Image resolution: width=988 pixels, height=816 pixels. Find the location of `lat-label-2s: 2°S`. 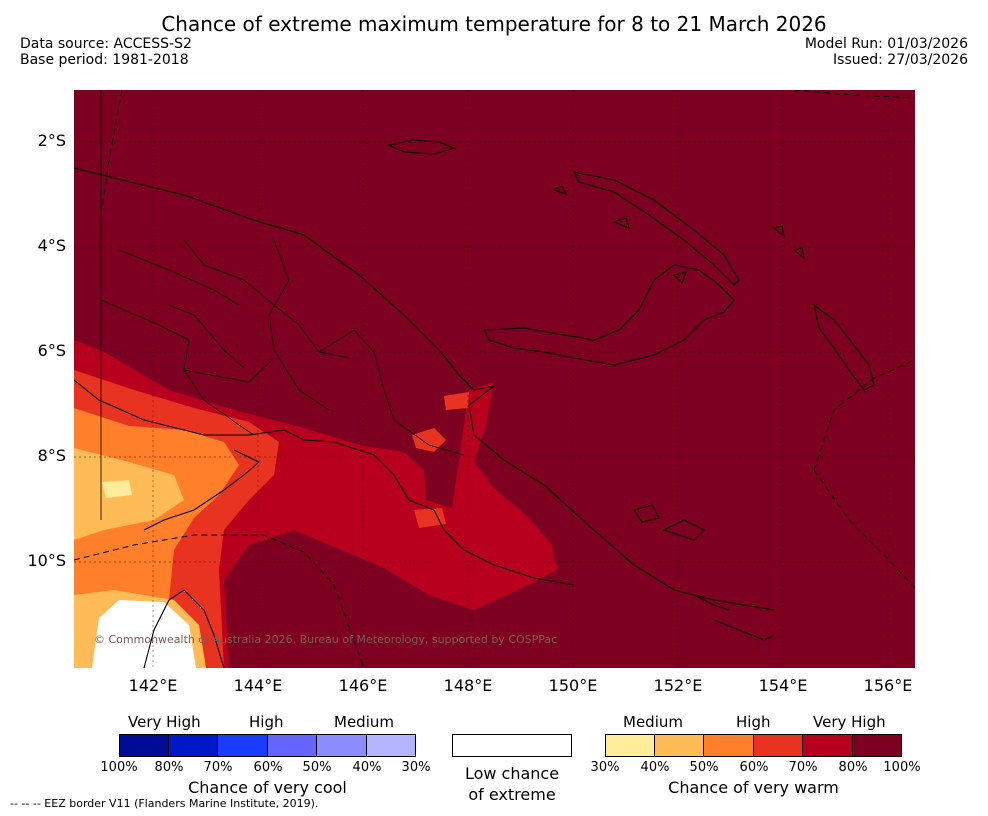

lat-label-2s: 2°S is located at coordinates (51, 140).